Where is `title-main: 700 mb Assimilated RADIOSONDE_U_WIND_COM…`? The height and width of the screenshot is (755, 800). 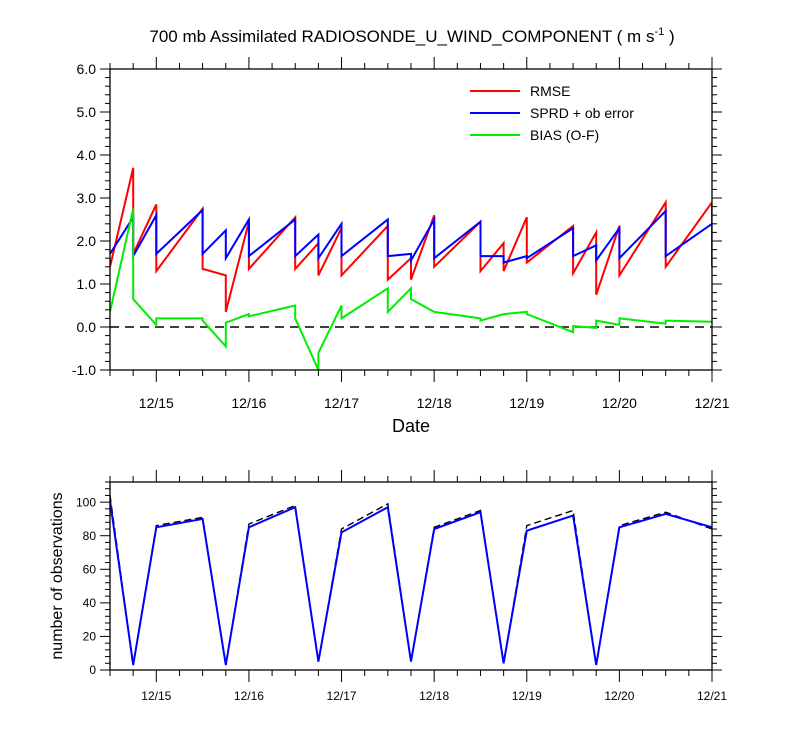 title-main: 700 mb Assimilated RADIOSONDE_U_WIND_COM… is located at coordinates (401, 36).